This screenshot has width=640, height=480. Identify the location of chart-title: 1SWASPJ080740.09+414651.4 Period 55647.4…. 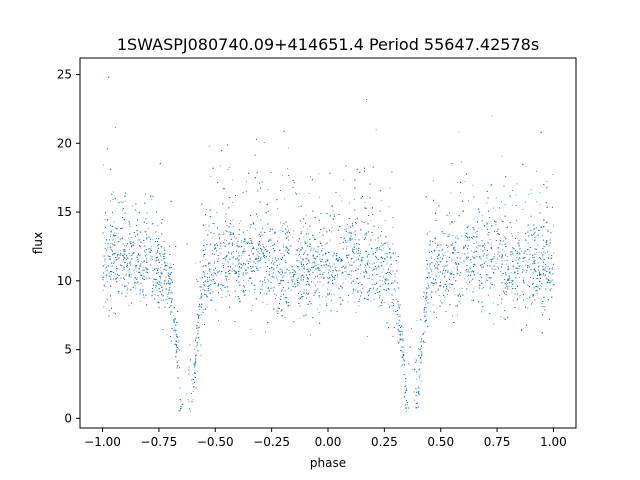
(328, 44).